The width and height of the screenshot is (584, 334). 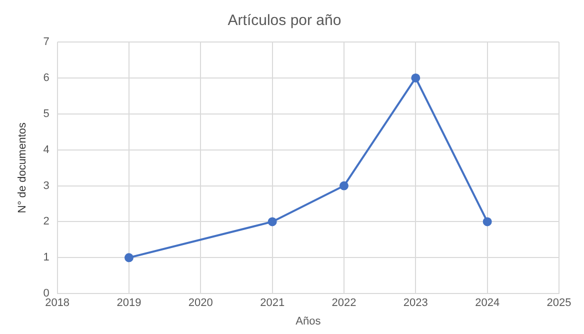 I want to click on y-tick-label: 1, so click(x=46, y=258).